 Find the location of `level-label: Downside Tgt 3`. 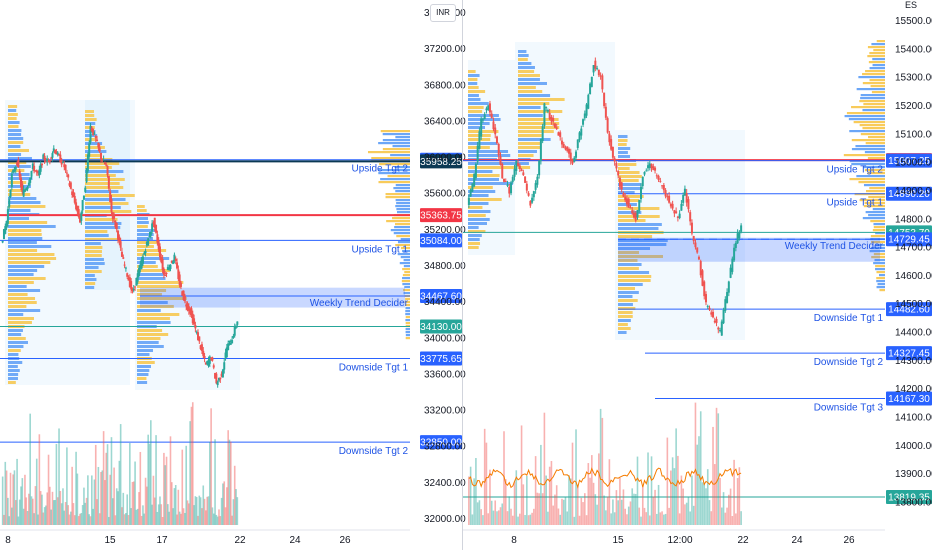

level-label: Downside Tgt 3 is located at coordinates (849, 407).